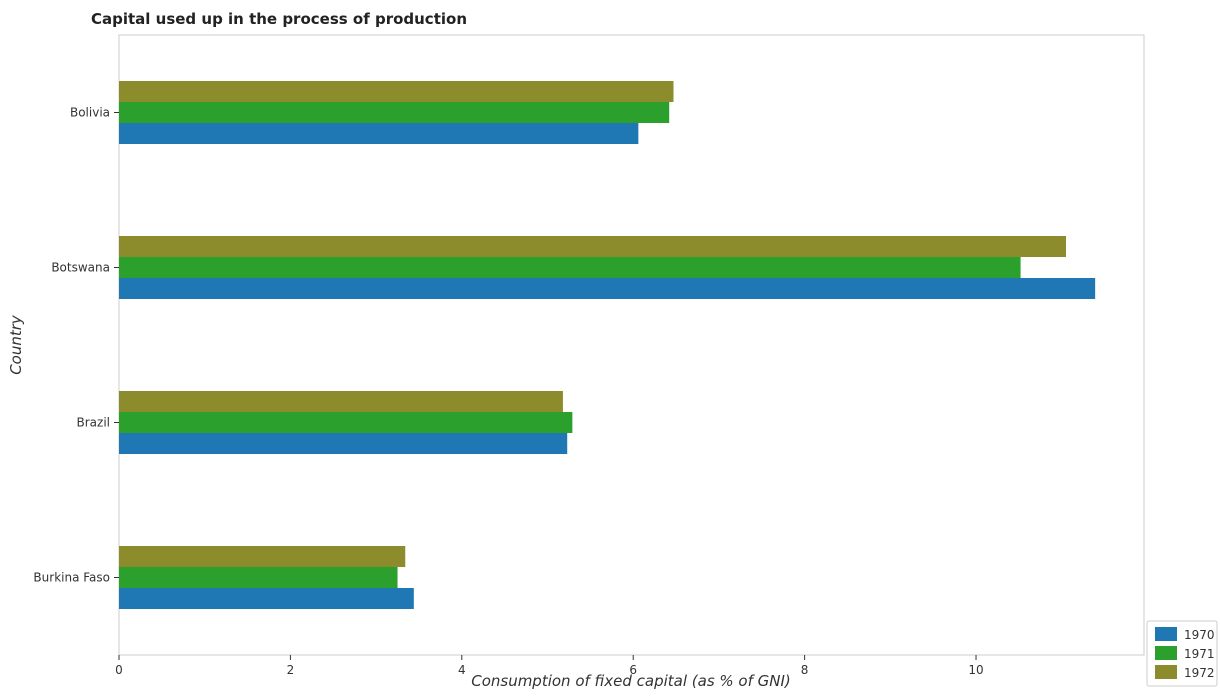  I want to click on y-tick-label: Brazil, so click(94, 423).